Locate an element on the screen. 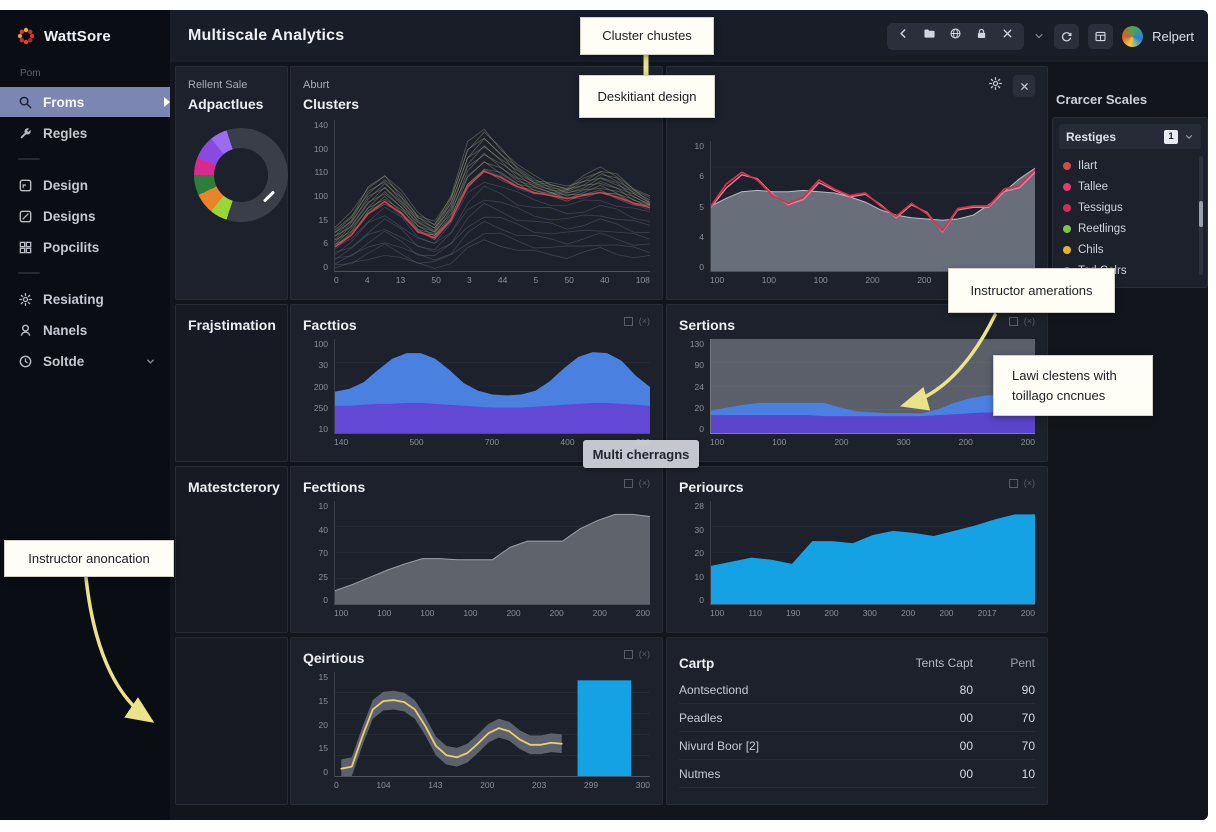  logo-text: WattSore is located at coordinates (77, 36).